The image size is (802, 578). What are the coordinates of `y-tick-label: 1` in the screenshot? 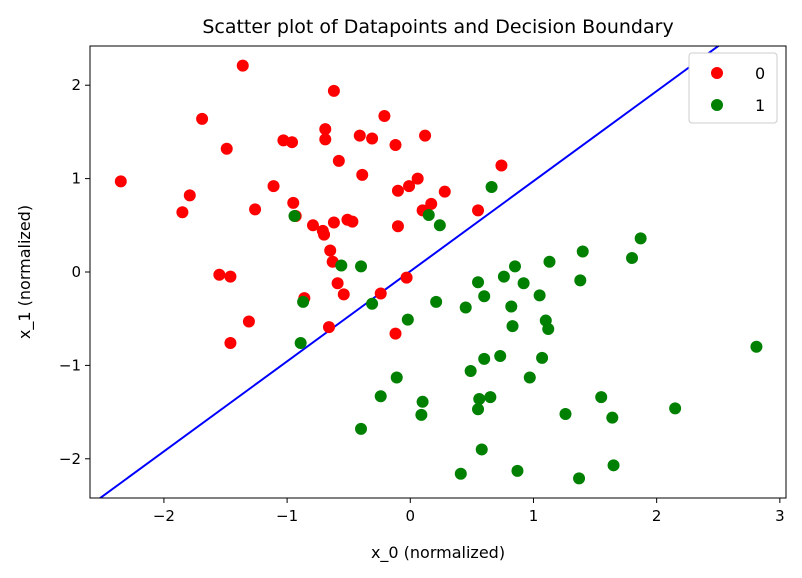 It's located at (76, 179).